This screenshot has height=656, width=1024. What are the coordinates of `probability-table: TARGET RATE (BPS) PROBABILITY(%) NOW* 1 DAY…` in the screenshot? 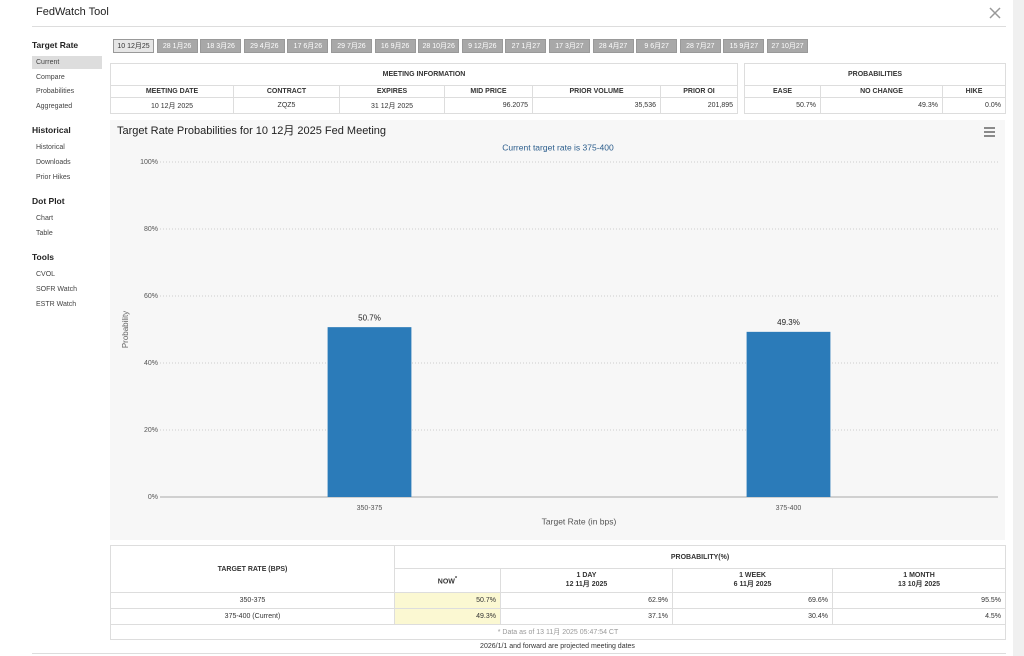 It's located at (558, 592).